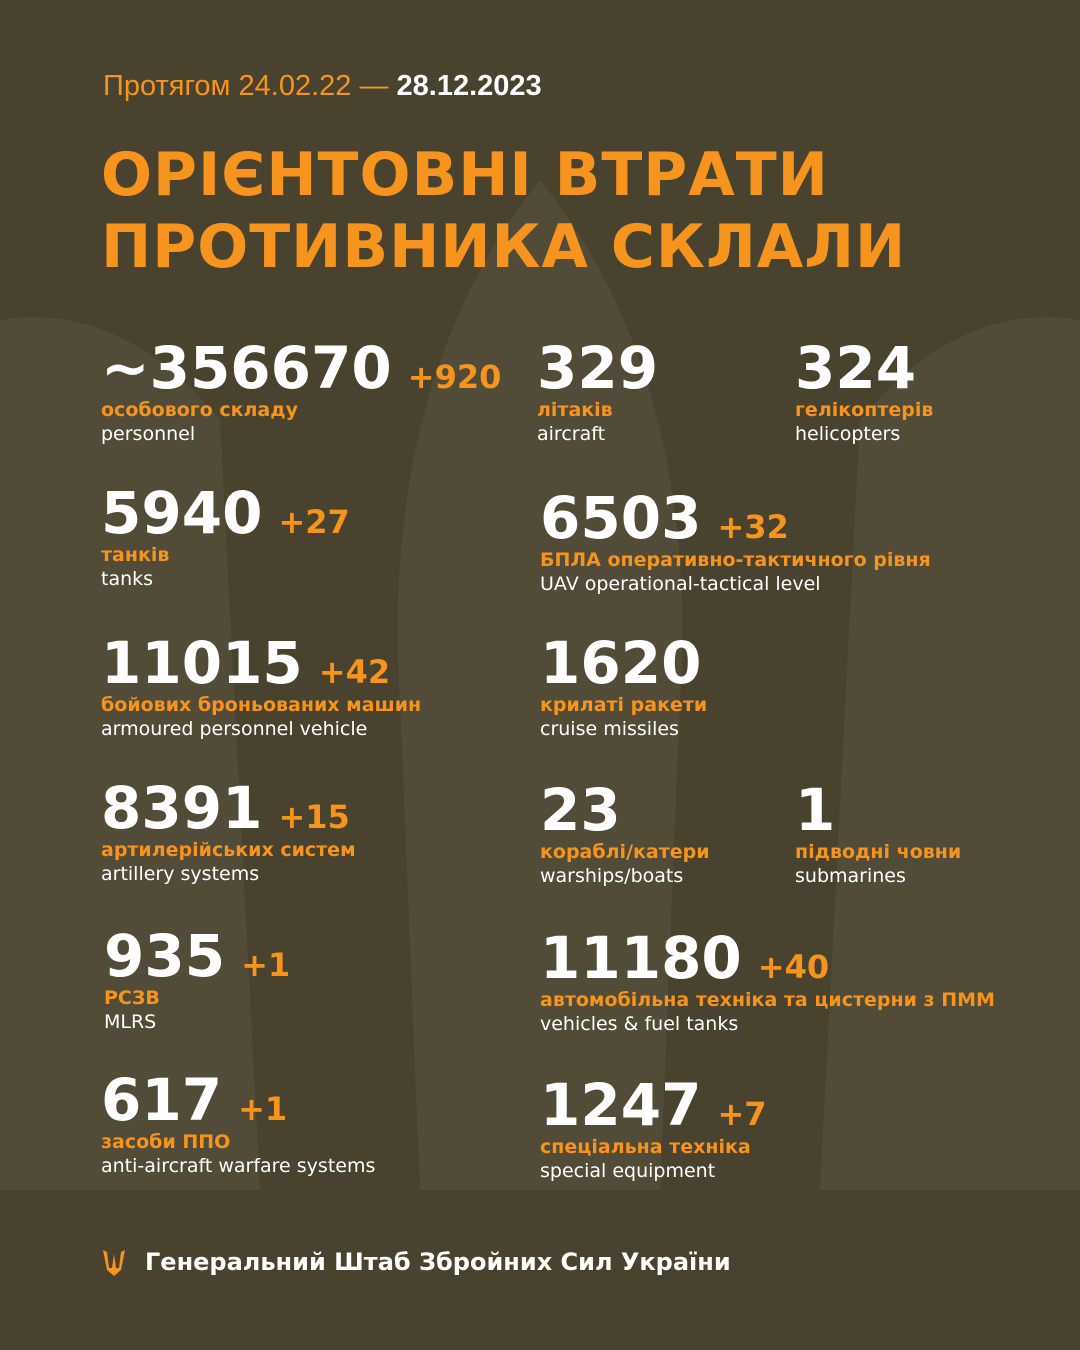 The image size is (1080, 1350). What do you see at coordinates (815, 810) in the screenshot?
I see `stat-value: 1` at bounding box center [815, 810].